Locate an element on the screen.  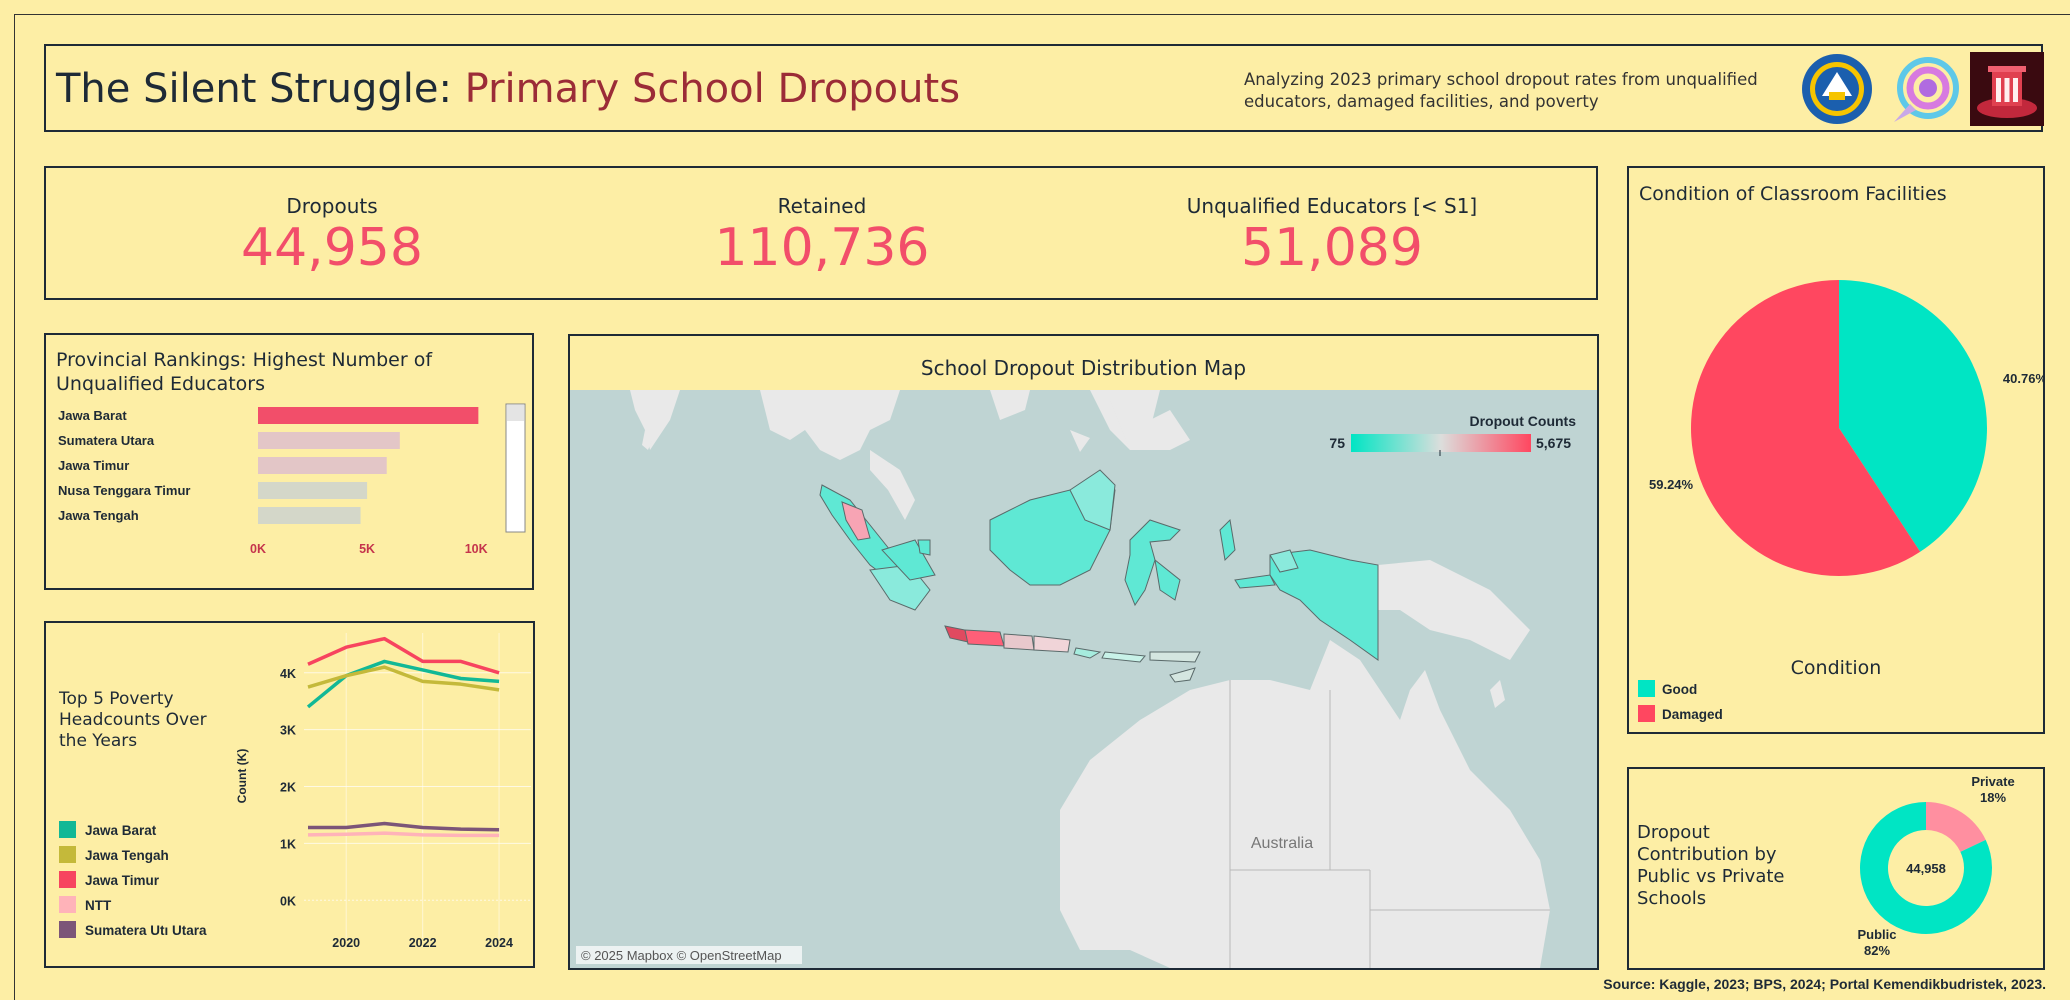
y-tick-label: 1K is located at coordinates (288, 844).